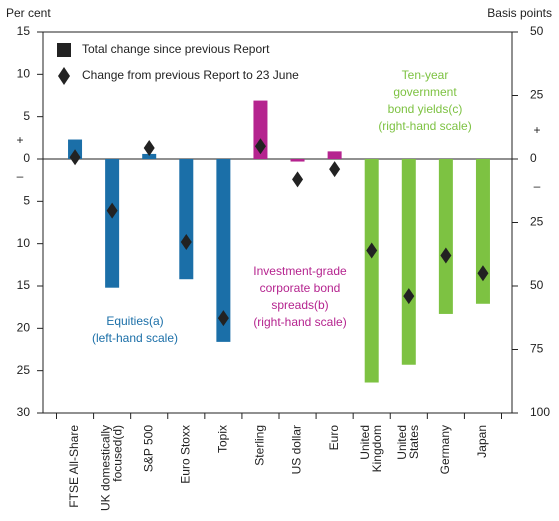 Image resolution: width=559 pixels, height=521 pixels. I want to click on group-label: spreads(b), so click(299, 305).